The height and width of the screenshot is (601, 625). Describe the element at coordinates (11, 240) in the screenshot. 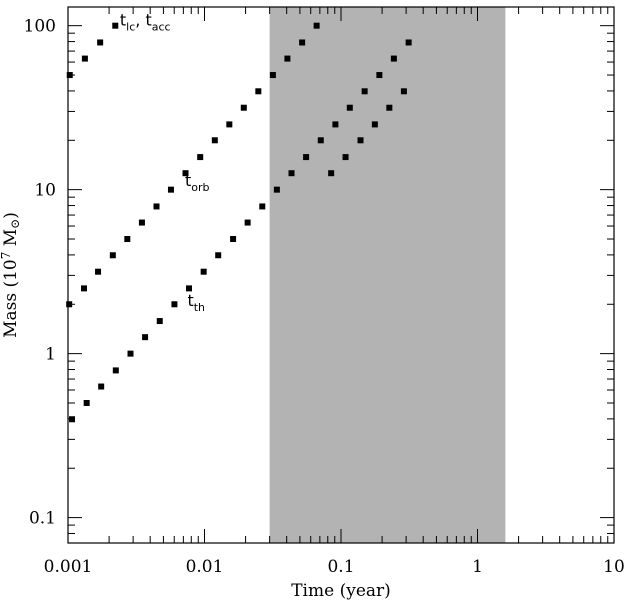

I see `y-axis-title-unit: M` at that location.